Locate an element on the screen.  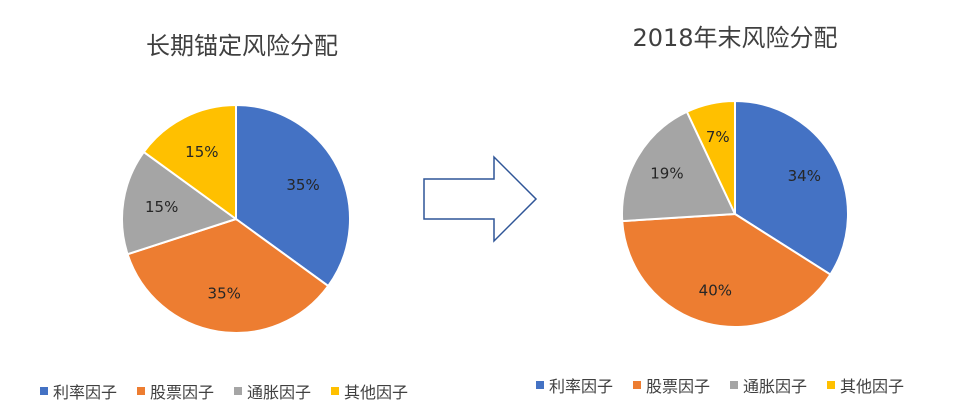
right-pie-chart: 34% 40% 19% 7% is located at coordinates (735, 213).